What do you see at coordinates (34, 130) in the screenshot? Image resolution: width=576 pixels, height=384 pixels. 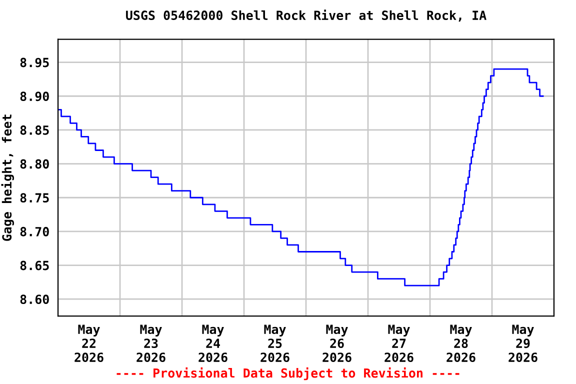 I see `y-tick-label: 8.85` at bounding box center [34, 130].